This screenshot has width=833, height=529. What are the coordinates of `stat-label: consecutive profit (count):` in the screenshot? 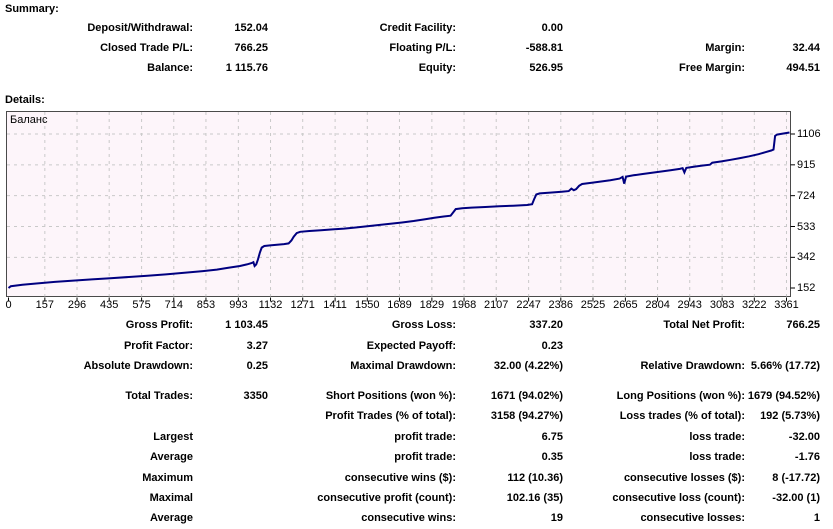 It's located at (386, 498).